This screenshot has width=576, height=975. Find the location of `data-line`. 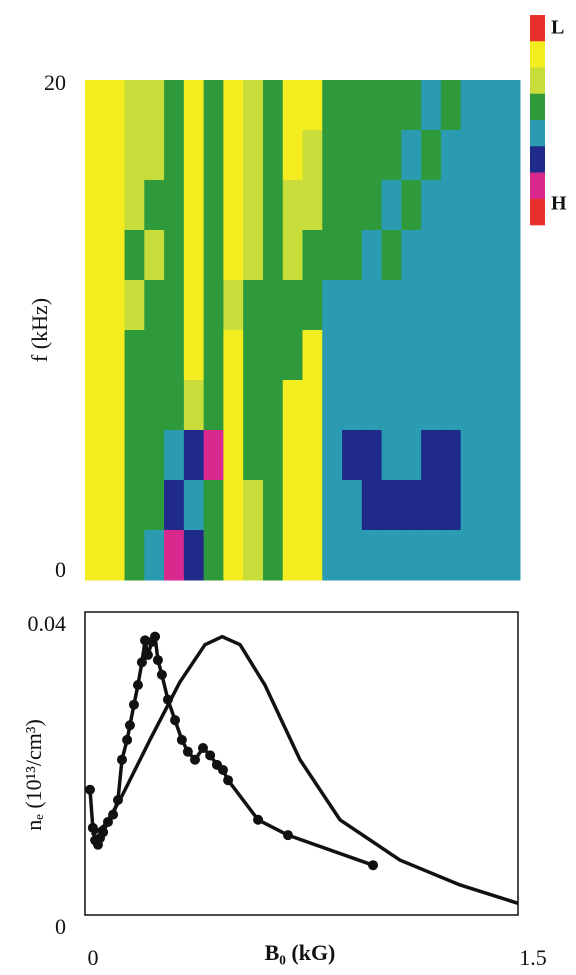

data-line is located at coordinates (231, 750).